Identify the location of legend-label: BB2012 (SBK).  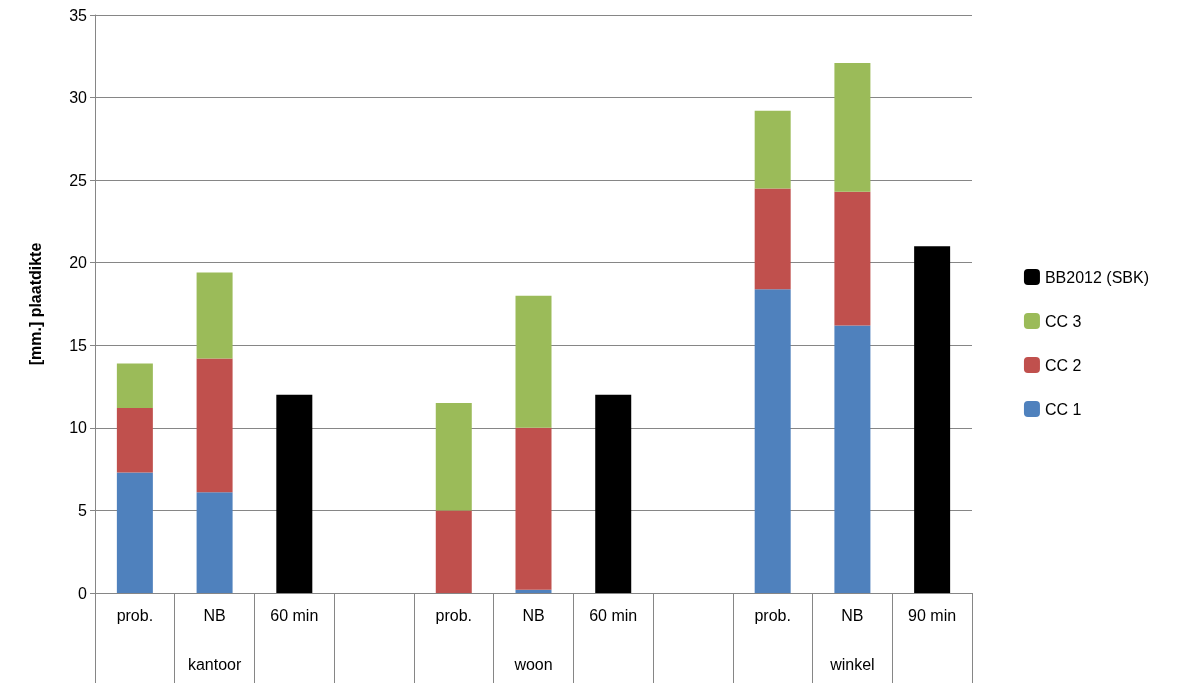
(1097, 277).